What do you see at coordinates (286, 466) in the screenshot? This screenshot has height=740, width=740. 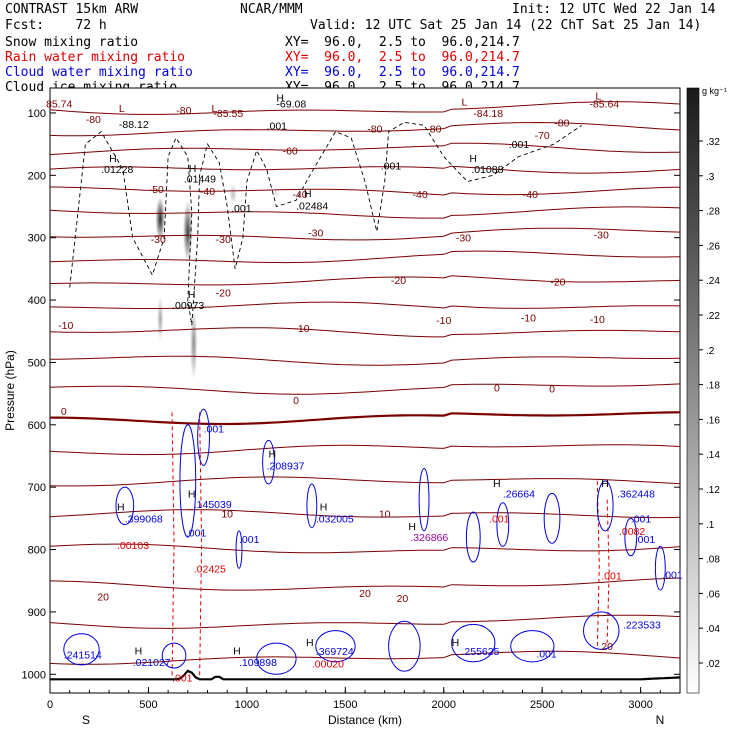 I see `extremum-value-label: .208937` at bounding box center [286, 466].